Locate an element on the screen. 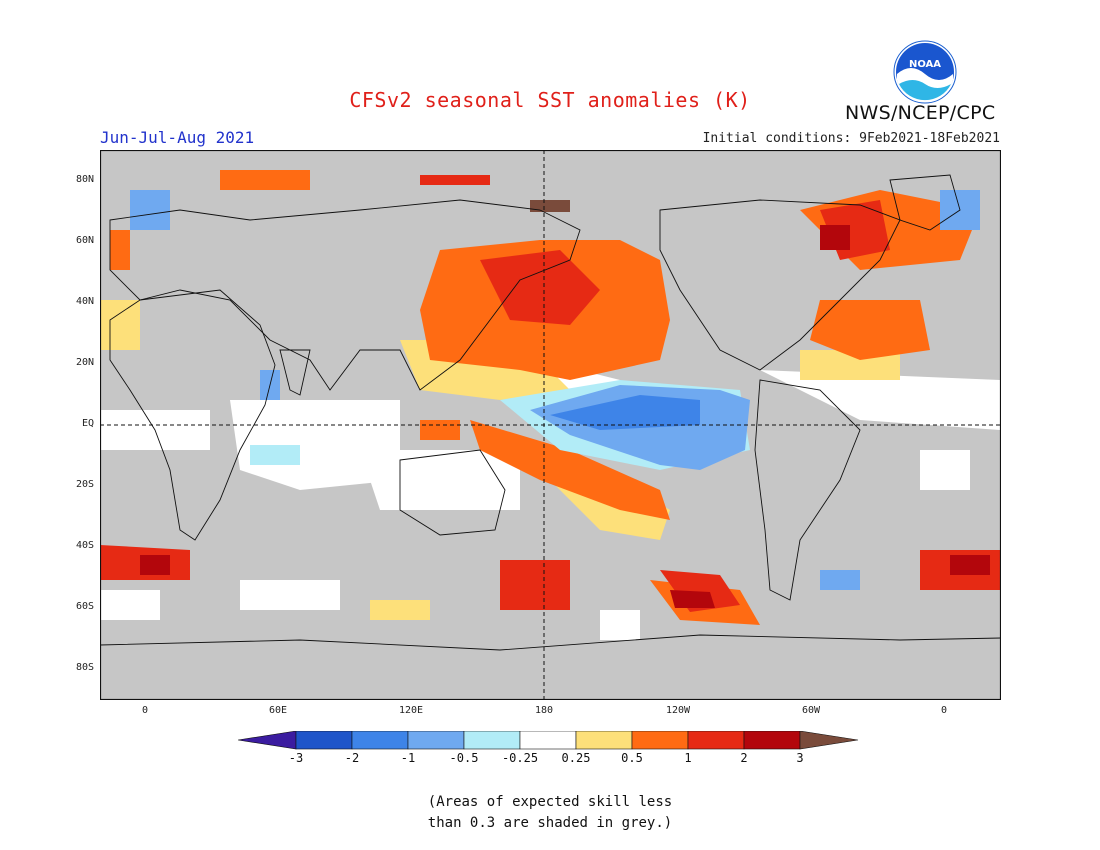 The width and height of the screenshot is (1100, 850). note-line-2: than 0.3 are shaded in grey.) is located at coordinates (550, 823).